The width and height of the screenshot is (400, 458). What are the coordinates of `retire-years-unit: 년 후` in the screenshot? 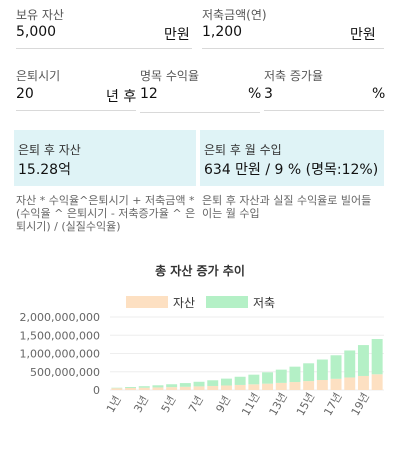 It's located at (121, 97).